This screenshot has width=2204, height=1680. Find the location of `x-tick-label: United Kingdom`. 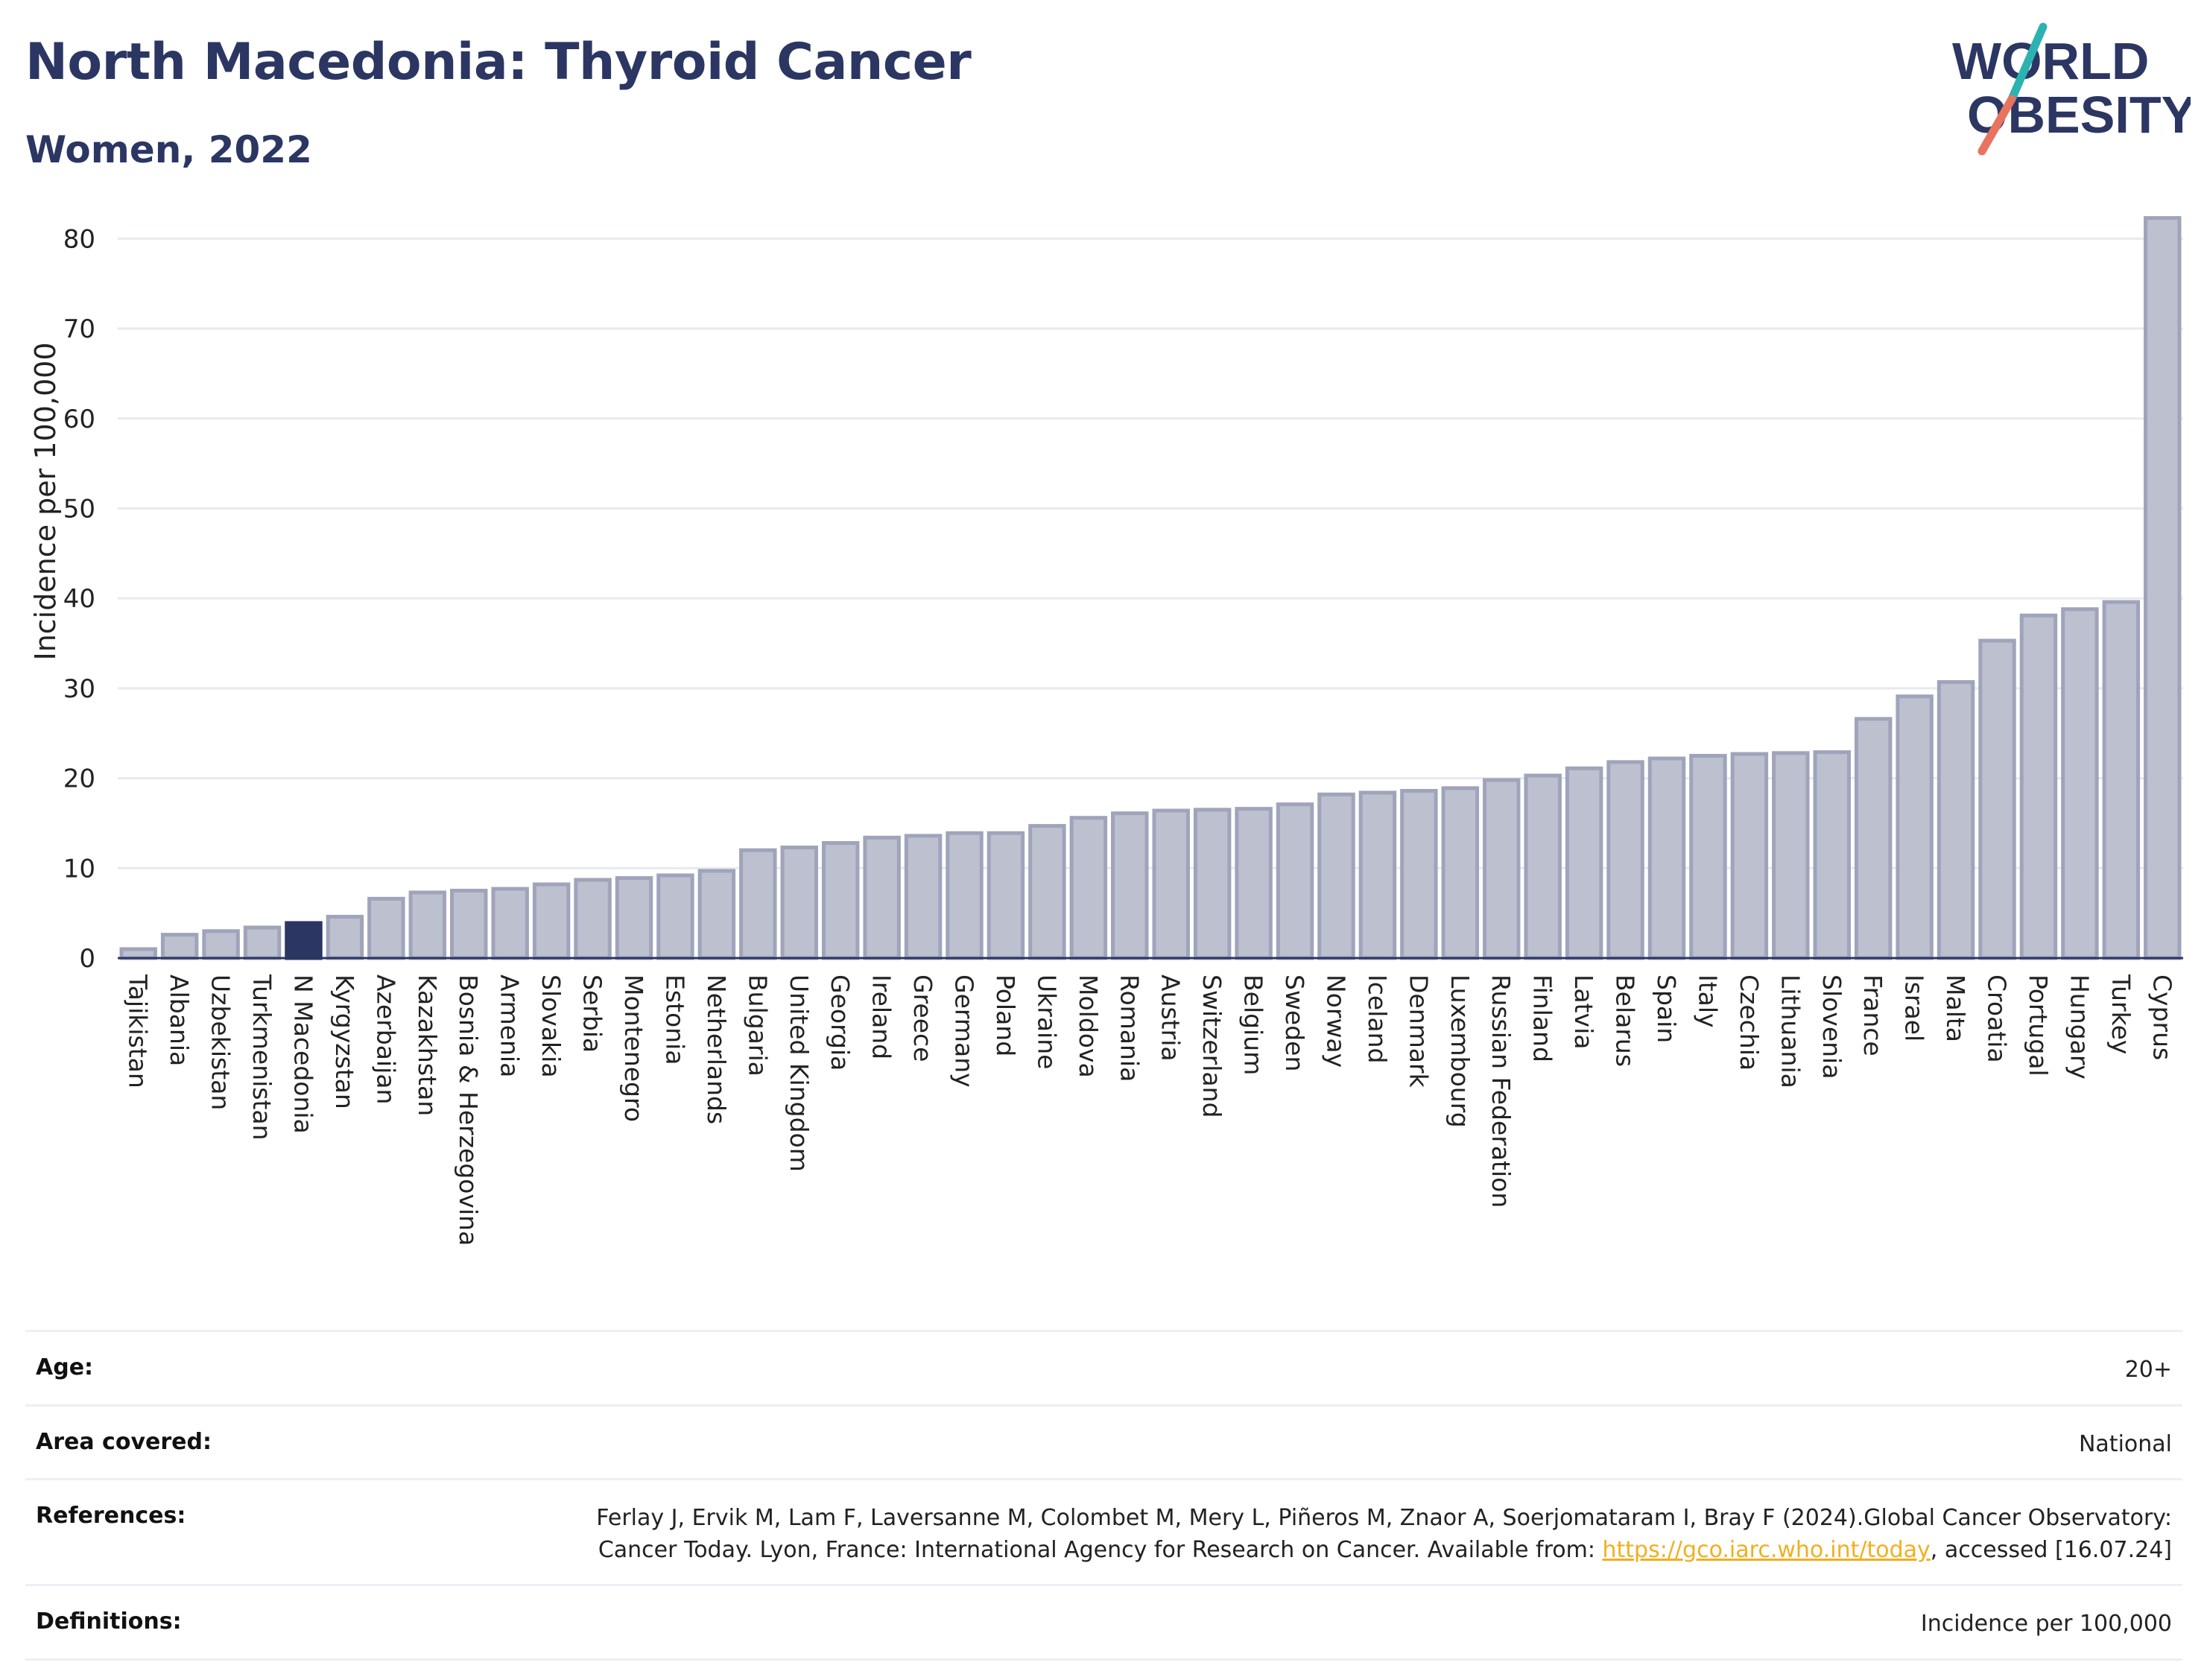

x-tick-label: United Kingdom is located at coordinates (799, 1073).